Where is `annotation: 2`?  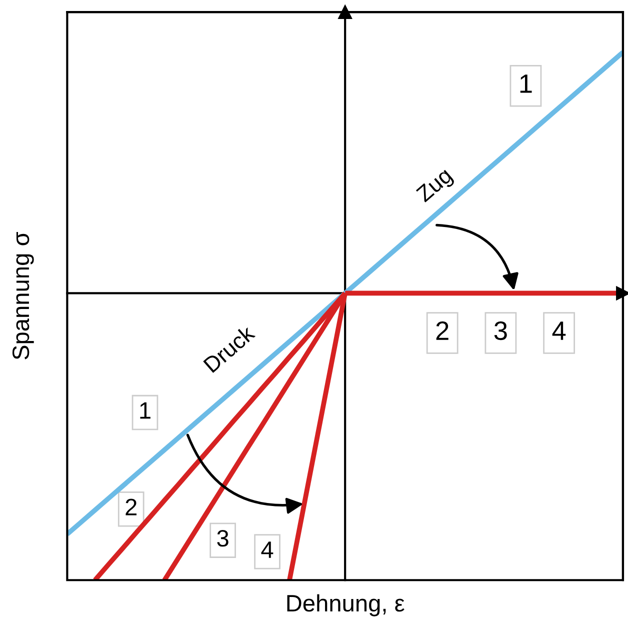
annotation: 2 is located at coordinates (442, 330).